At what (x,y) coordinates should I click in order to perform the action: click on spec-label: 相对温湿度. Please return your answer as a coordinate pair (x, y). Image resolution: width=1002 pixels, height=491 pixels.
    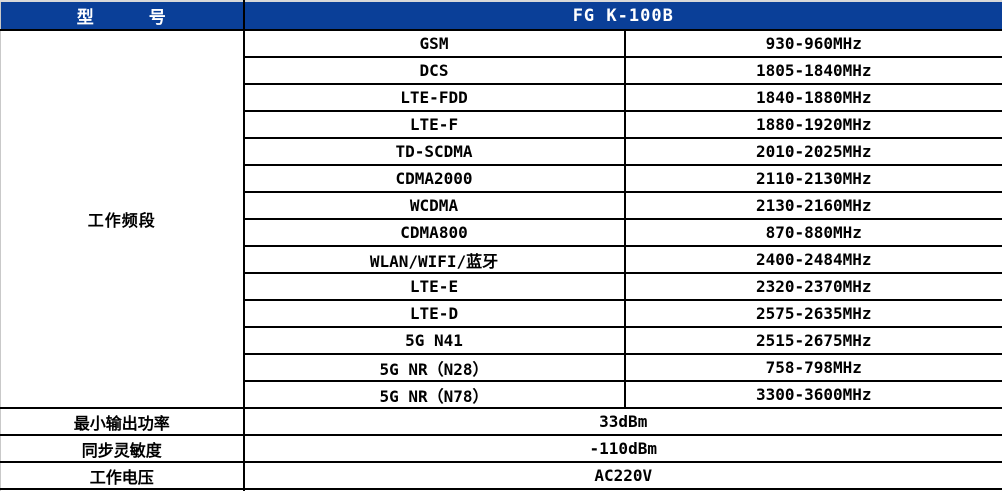
    Looking at the image, I should click on (122, 489).